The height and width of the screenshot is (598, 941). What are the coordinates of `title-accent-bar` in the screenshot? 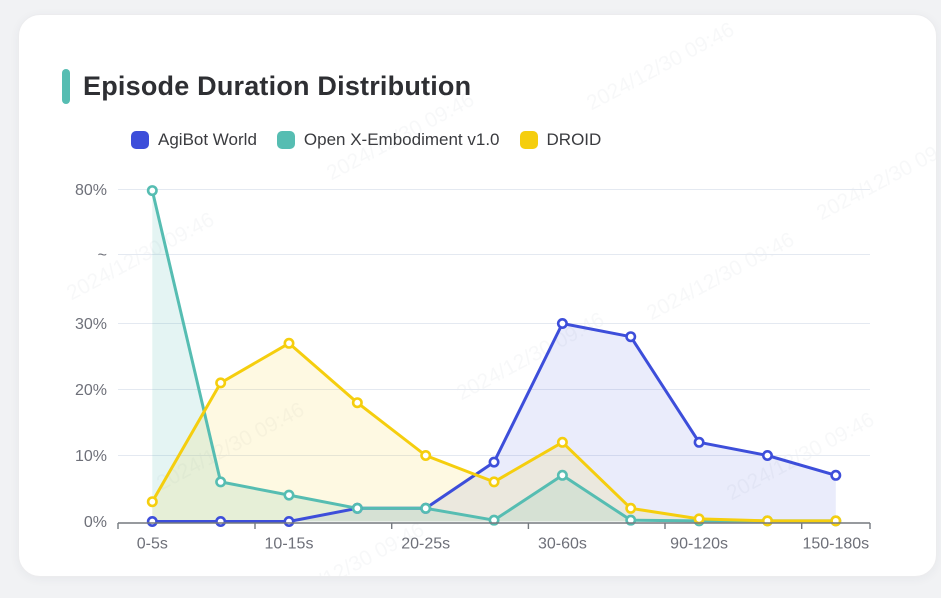 It's located at (66, 86).